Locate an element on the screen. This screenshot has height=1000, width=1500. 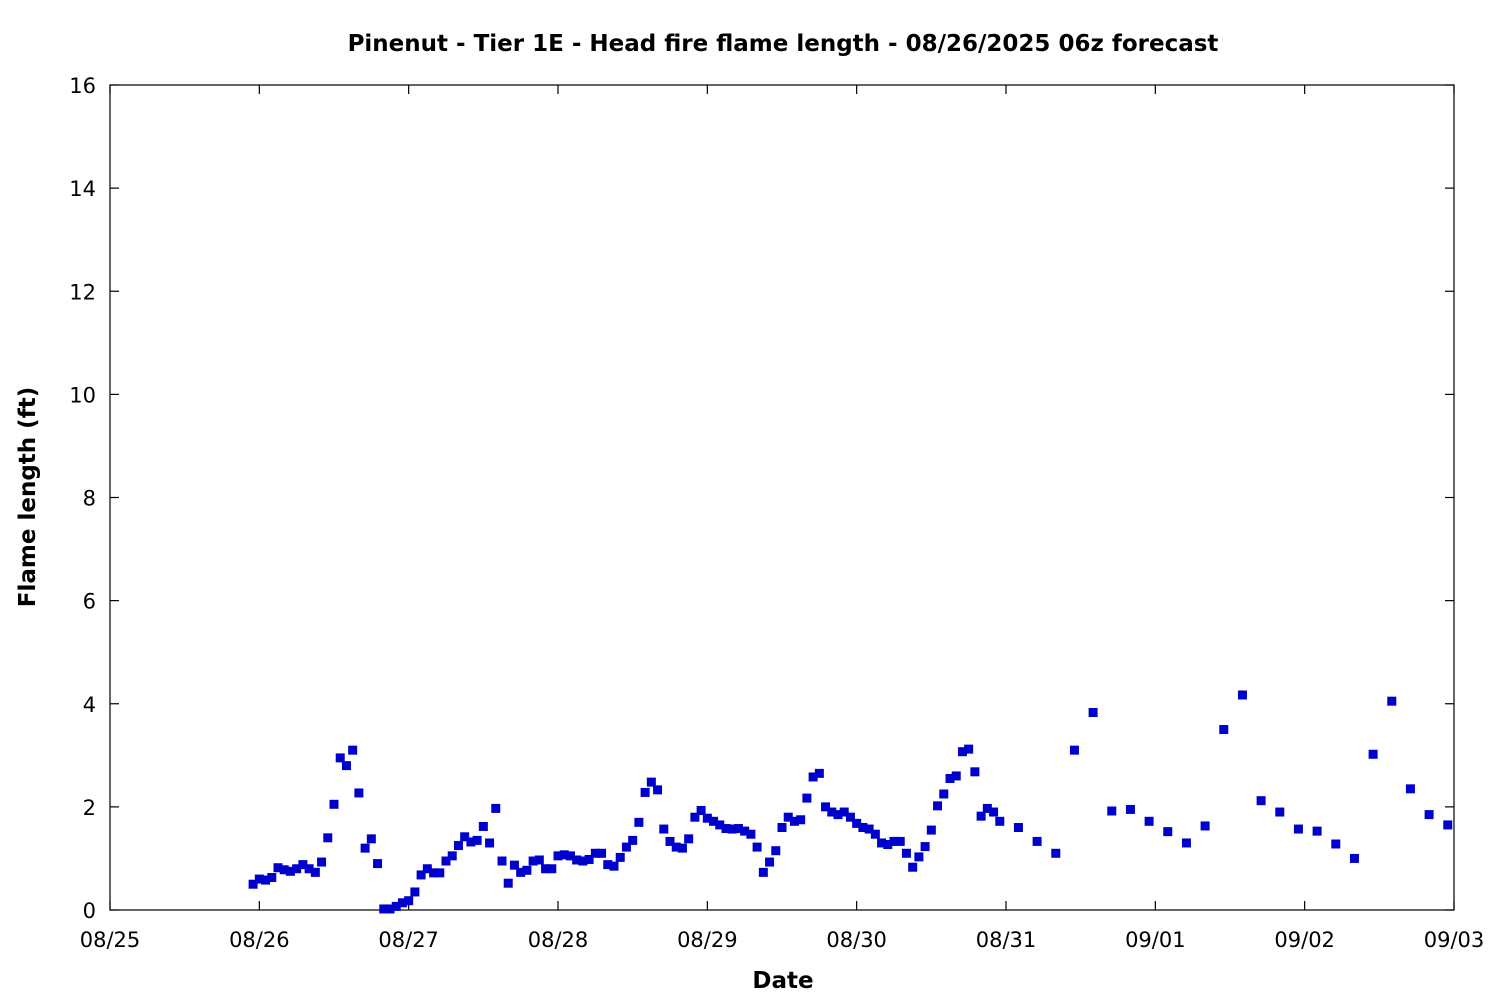
y-tick-label: 16 is located at coordinates (82, 86).